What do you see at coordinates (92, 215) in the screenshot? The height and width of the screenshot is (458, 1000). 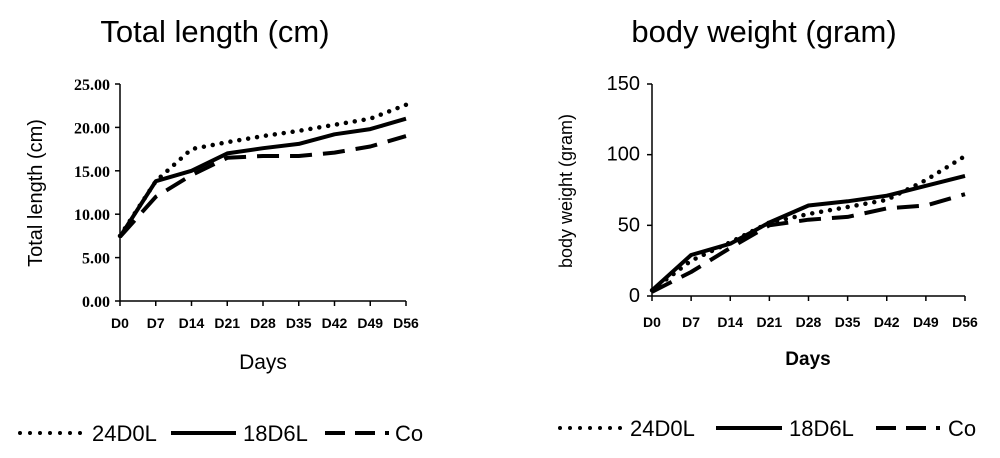 I see `y-tick-label: 10.00` at bounding box center [92, 215].